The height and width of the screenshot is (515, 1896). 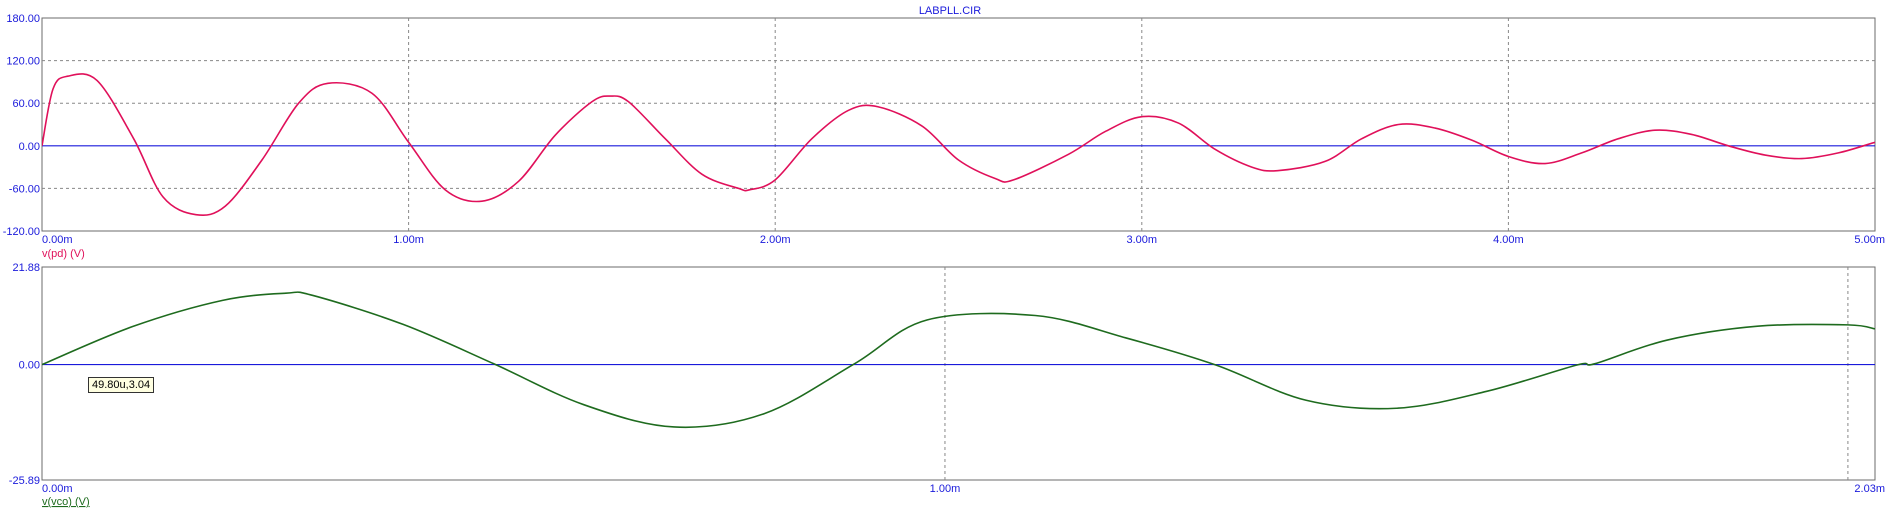 I want to click on y-tick-label: 21.88, so click(x=26, y=268).